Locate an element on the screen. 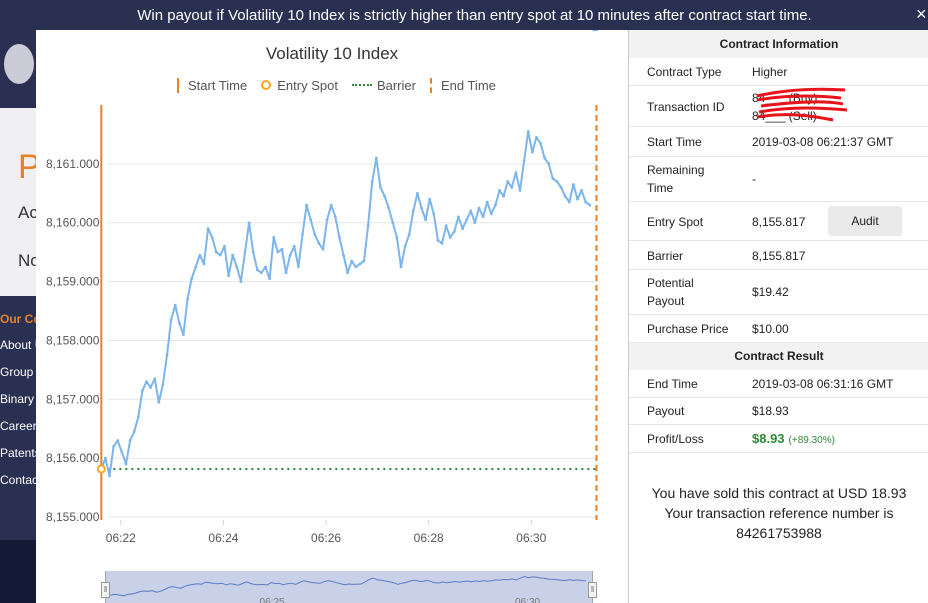  hero-line-1: Ac is located at coordinates (28, 212).